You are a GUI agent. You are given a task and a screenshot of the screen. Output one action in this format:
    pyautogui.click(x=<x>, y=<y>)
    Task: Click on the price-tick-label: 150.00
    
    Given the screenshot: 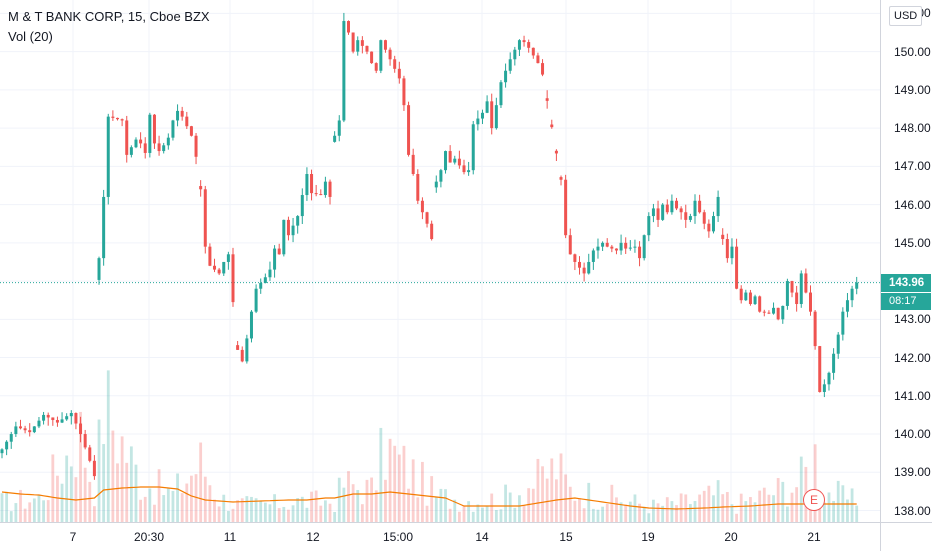 What is the action you would take?
    pyautogui.click(x=912, y=51)
    